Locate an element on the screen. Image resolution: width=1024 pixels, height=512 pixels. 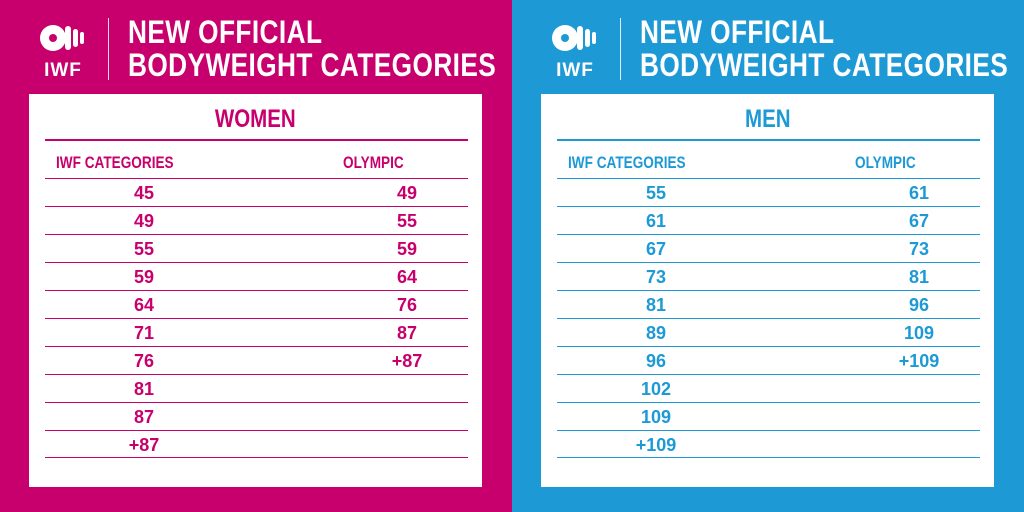
table-row: 67 73 is located at coordinates (768, 248).